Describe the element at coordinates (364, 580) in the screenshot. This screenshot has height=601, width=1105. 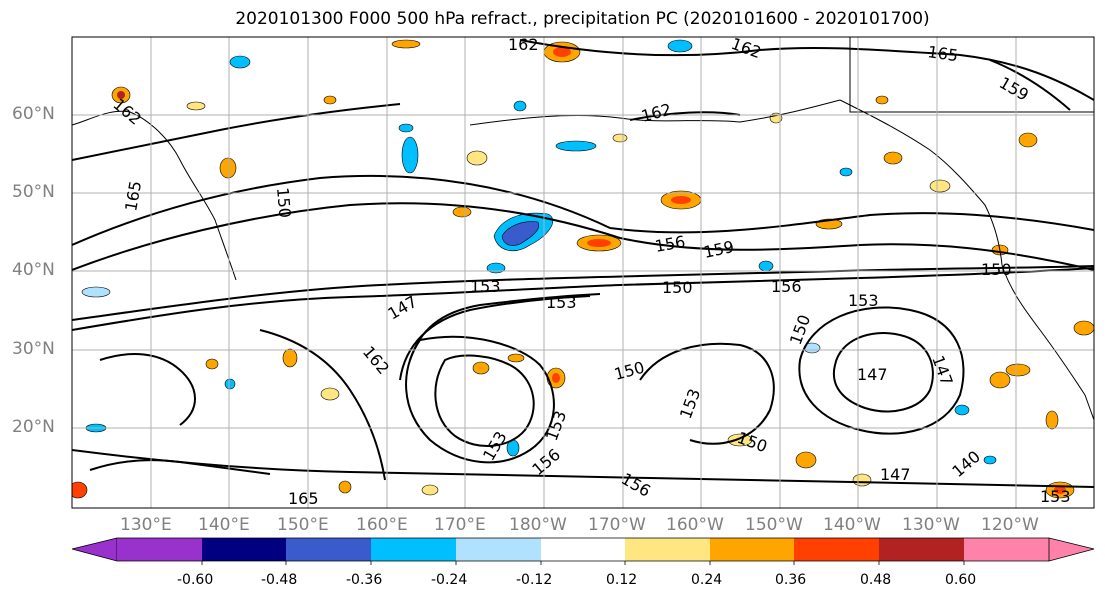
I see `colorbar-tick-label: -0.36` at that location.